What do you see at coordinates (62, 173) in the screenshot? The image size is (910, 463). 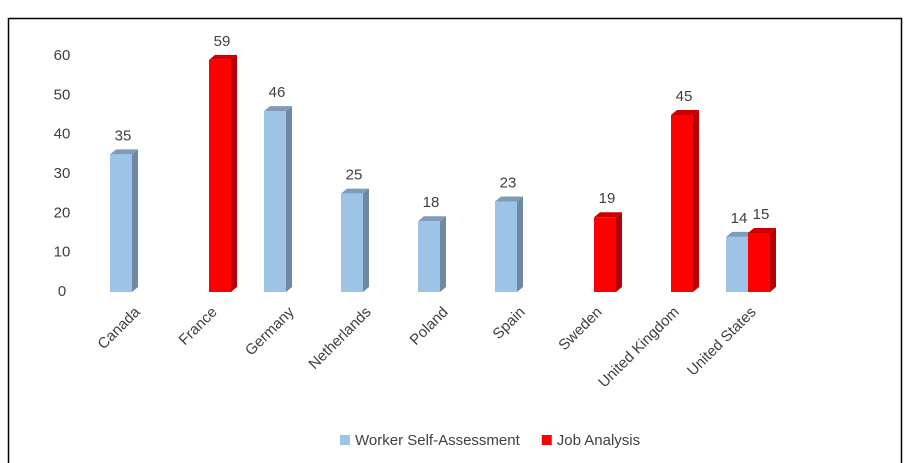 I see `y-tick-label: 30` at bounding box center [62, 173].